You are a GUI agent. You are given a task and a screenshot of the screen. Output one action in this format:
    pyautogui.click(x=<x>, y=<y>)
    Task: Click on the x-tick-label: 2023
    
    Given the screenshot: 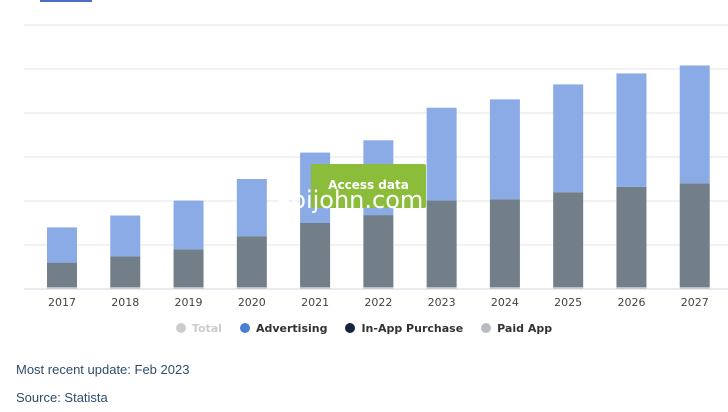 What is the action you would take?
    pyautogui.click(x=442, y=302)
    